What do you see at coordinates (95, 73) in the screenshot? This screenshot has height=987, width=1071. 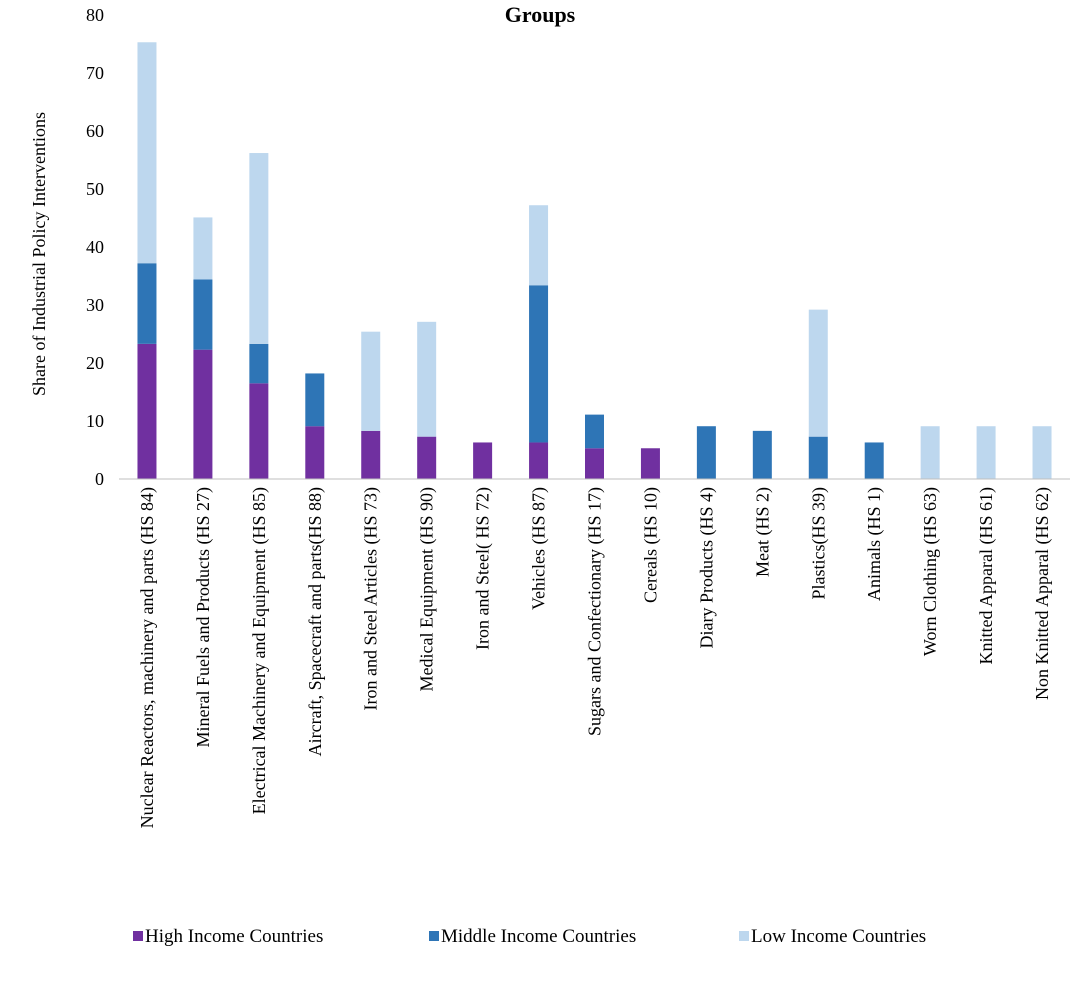 I see `y-tick-label: 70` at bounding box center [95, 73].